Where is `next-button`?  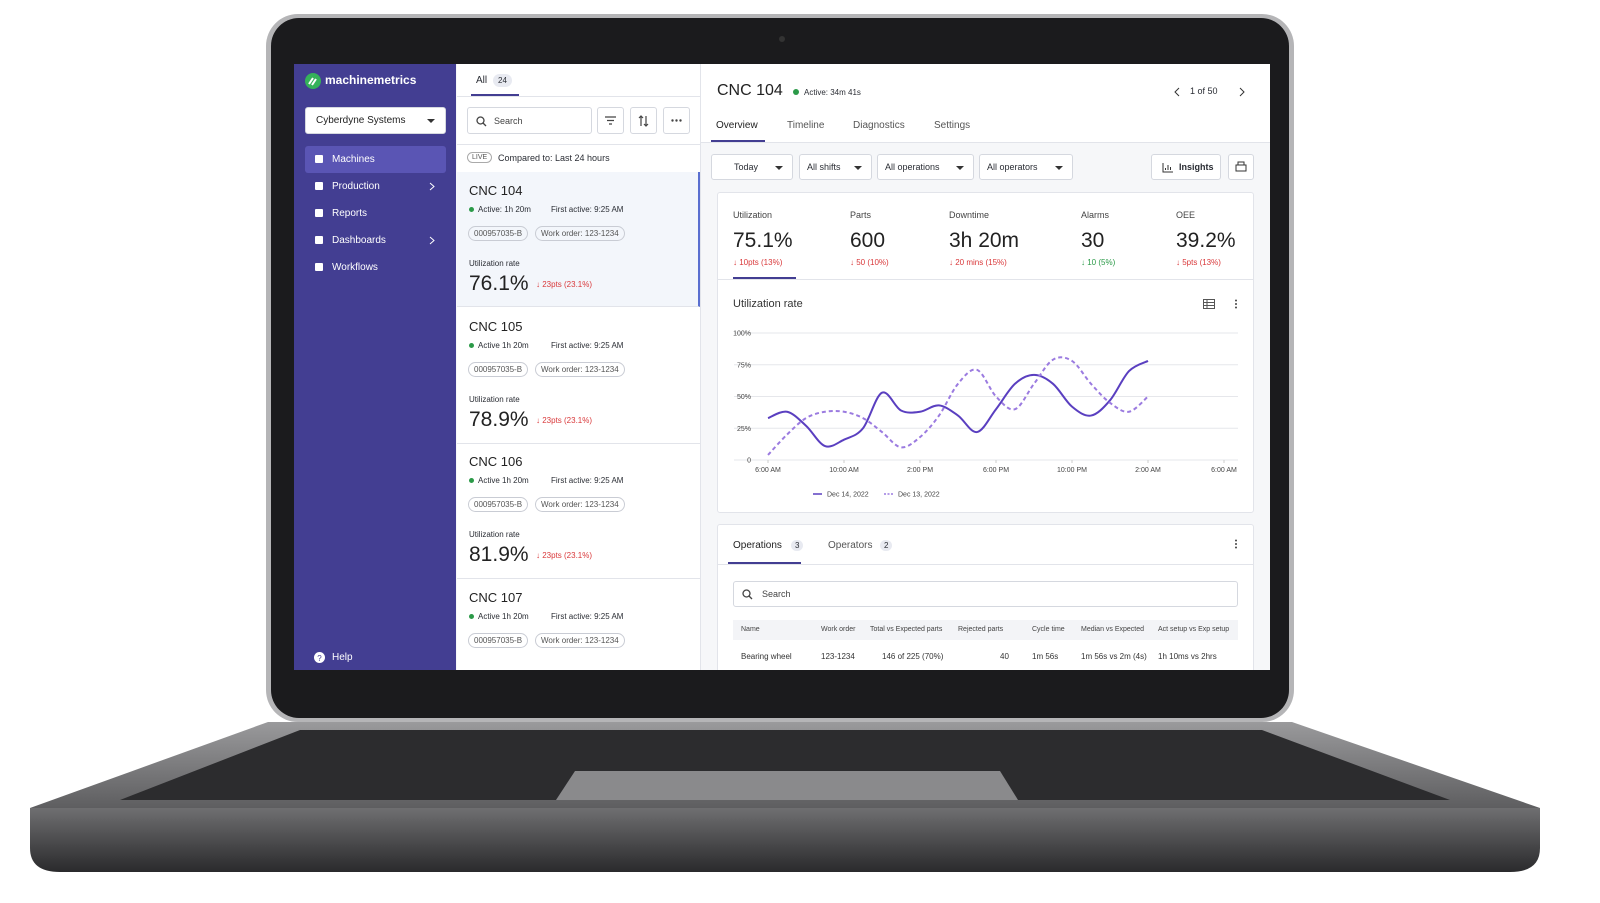 next-button is located at coordinates (1242, 92).